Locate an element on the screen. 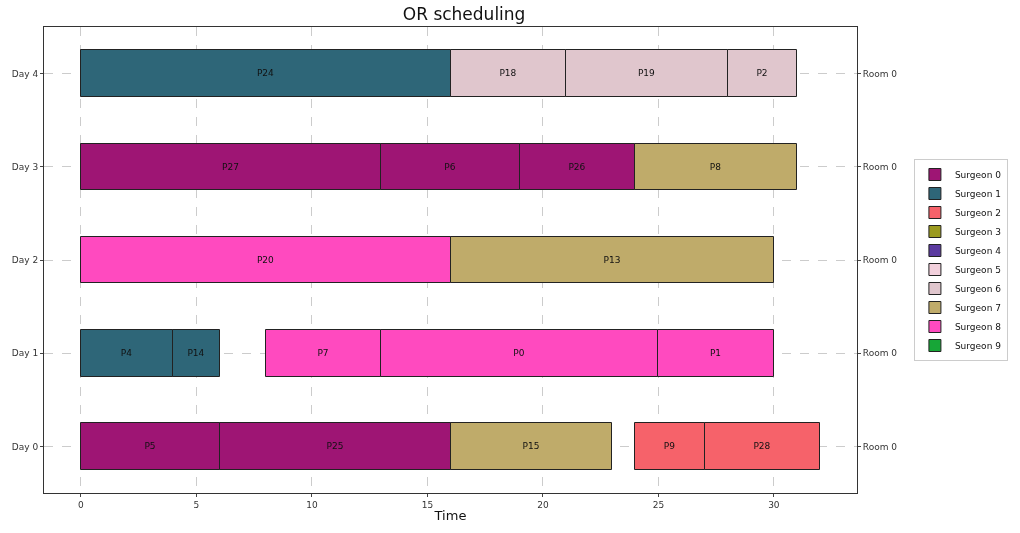  data-label: P9 is located at coordinates (669, 446).